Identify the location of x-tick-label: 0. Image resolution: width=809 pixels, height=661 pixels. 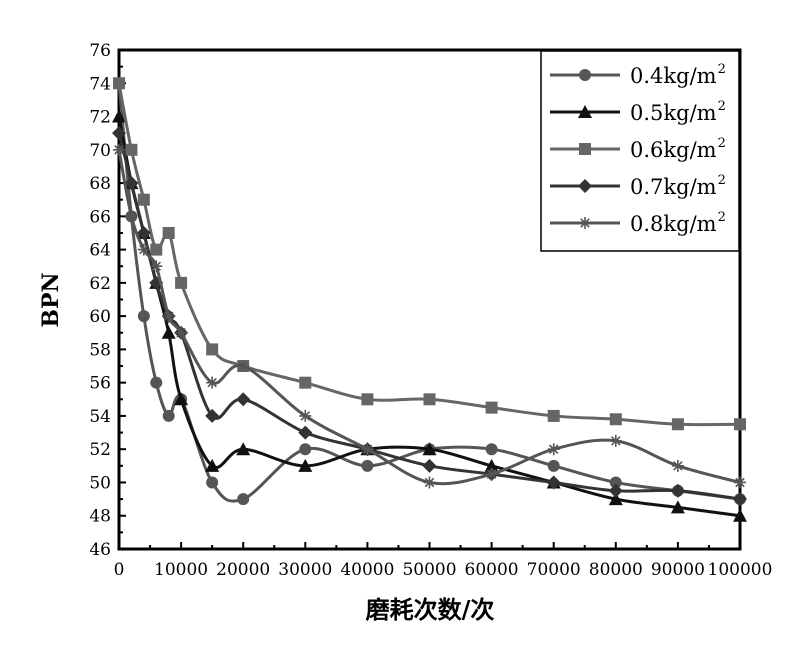
(119, 570).